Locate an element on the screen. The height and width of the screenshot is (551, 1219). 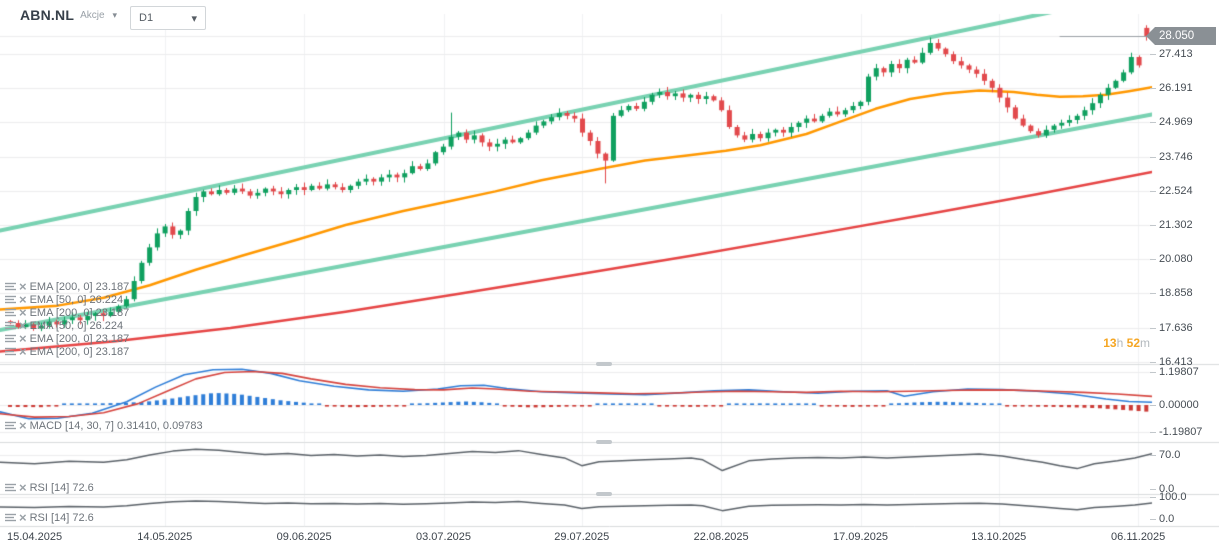
macd-axis-label: -1.19807 is located at coordinates (1181, 432).